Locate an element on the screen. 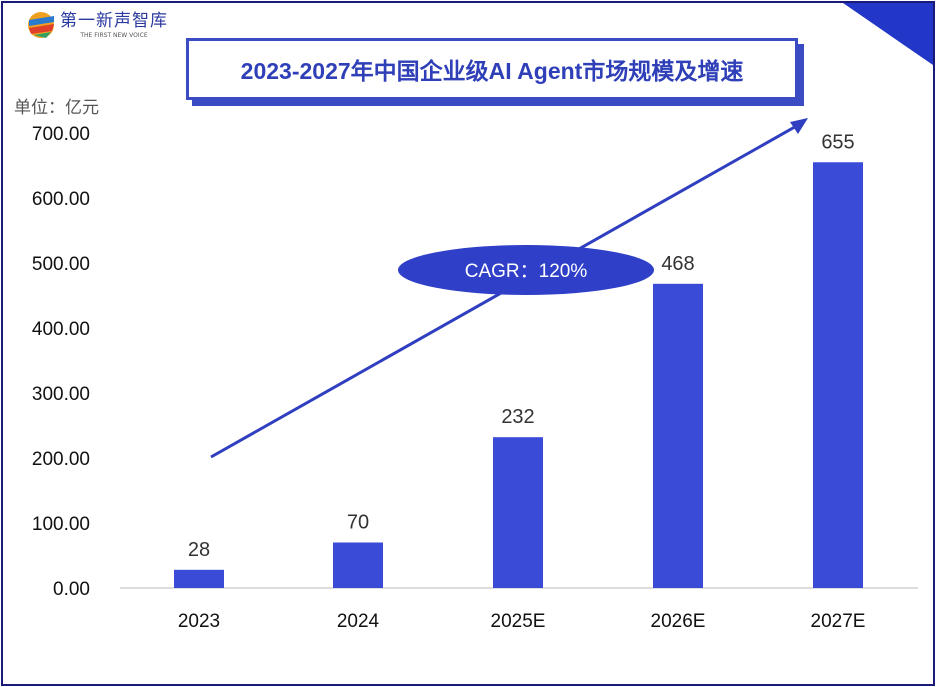 The height and width of the screenshot is (687, 936). logo-name: 第一新声智库 is located at coordinates (114, 20).